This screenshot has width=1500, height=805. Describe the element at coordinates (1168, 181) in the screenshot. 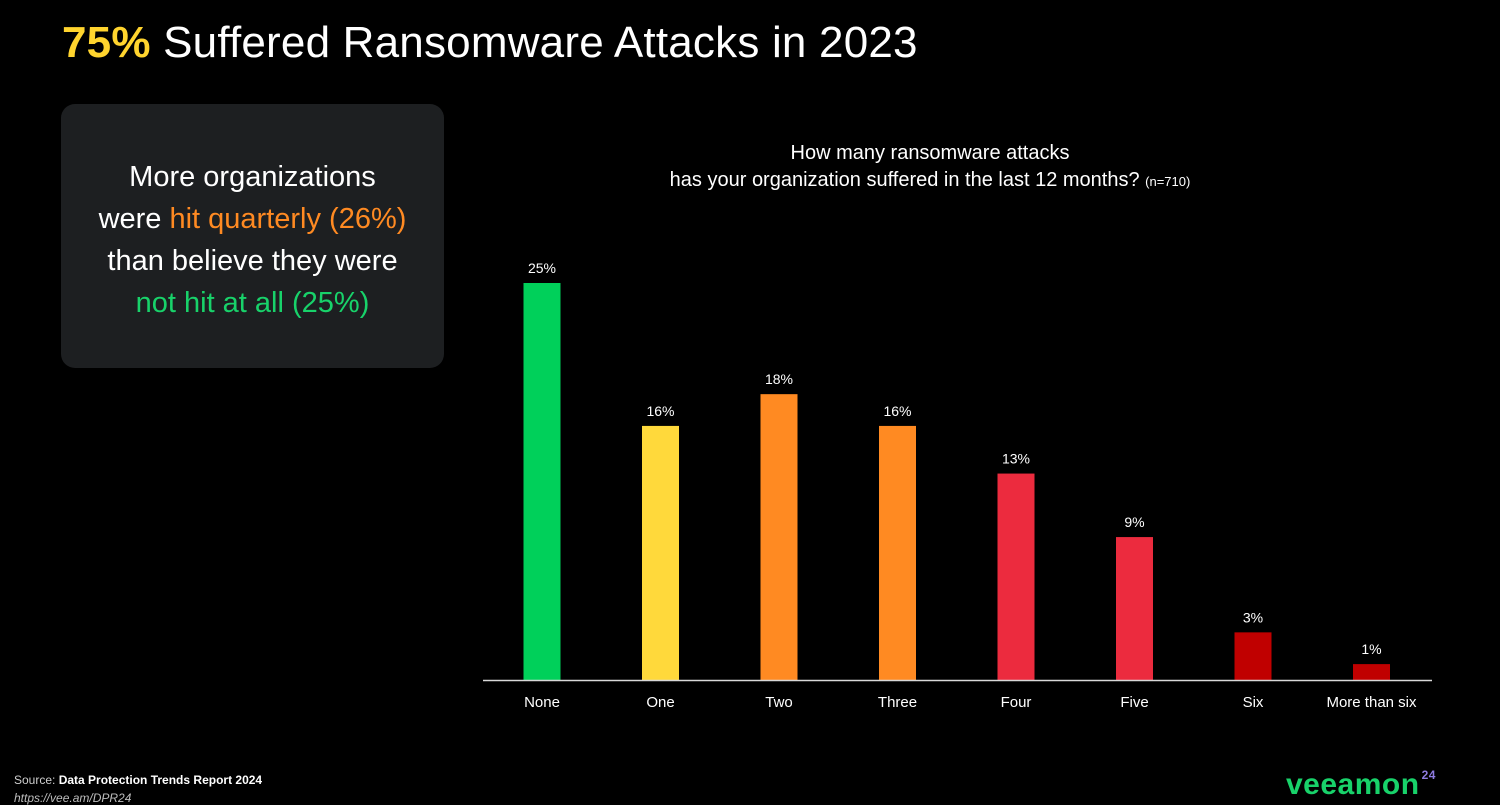

I see `sample-size-note: (n=710)` at that location.